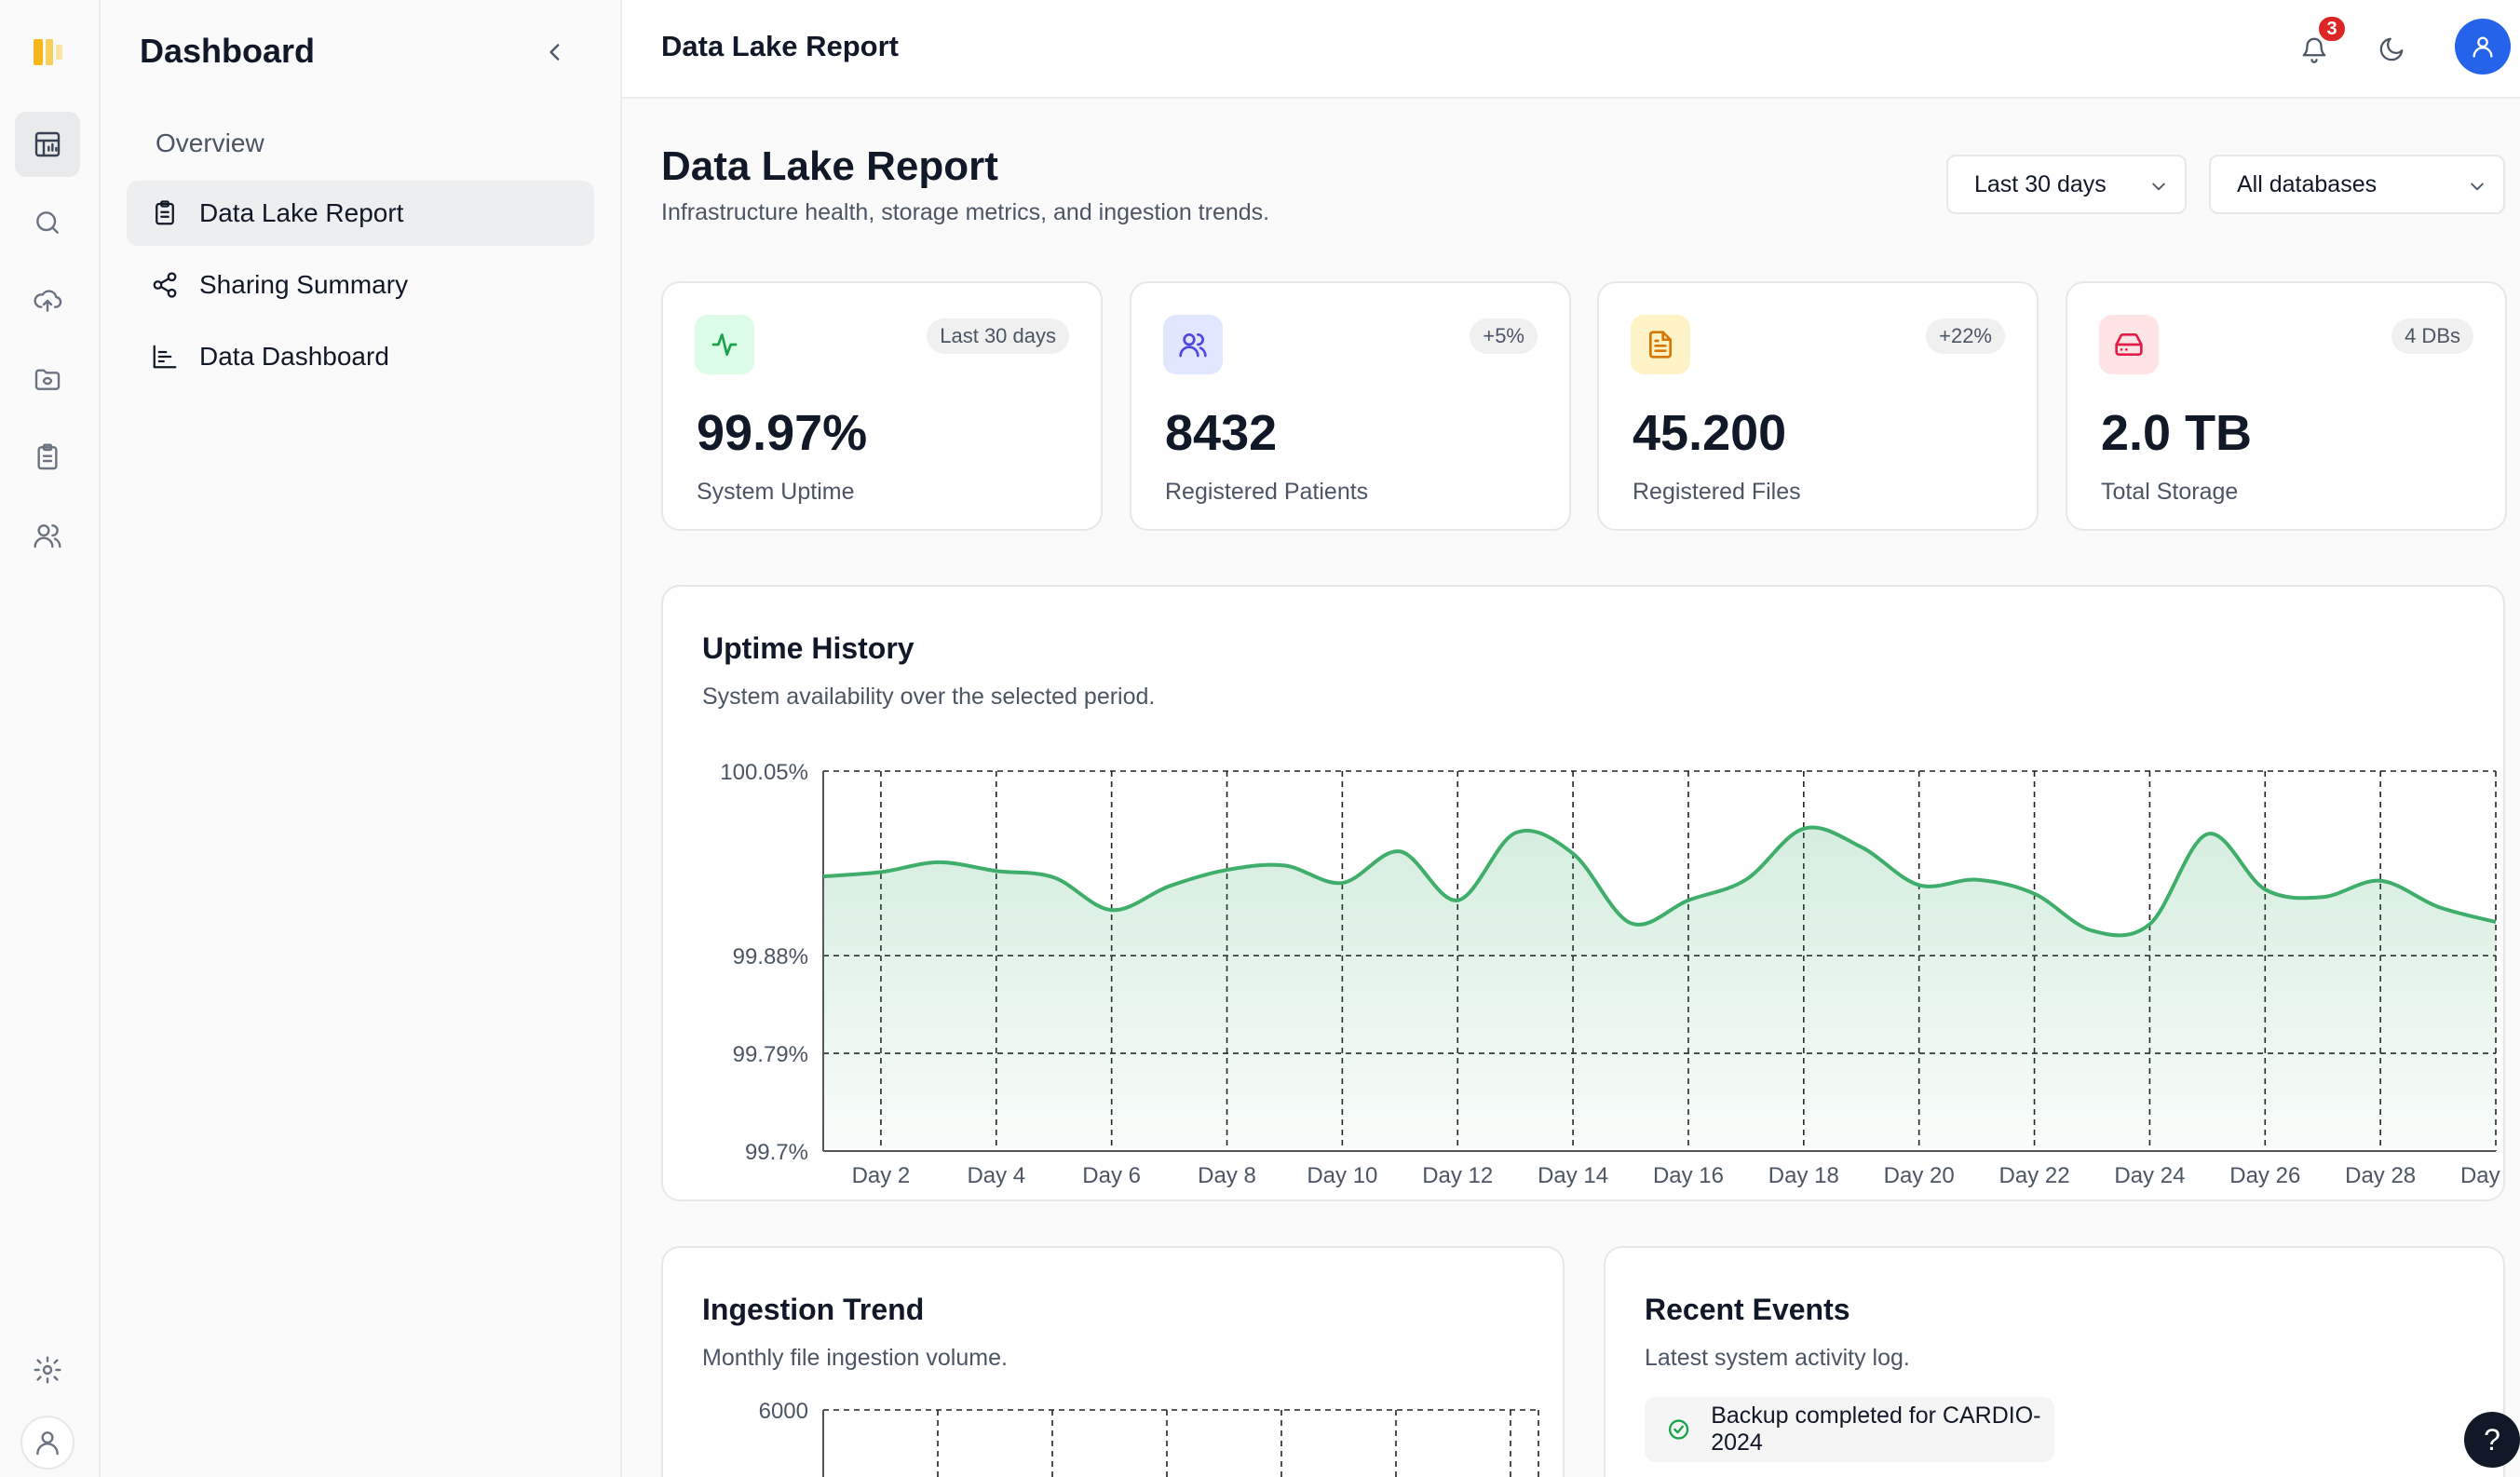 This screenshot has width=2520, height=1477. I want to click on y-tick-label: 99.79%, so click(770, 1054).